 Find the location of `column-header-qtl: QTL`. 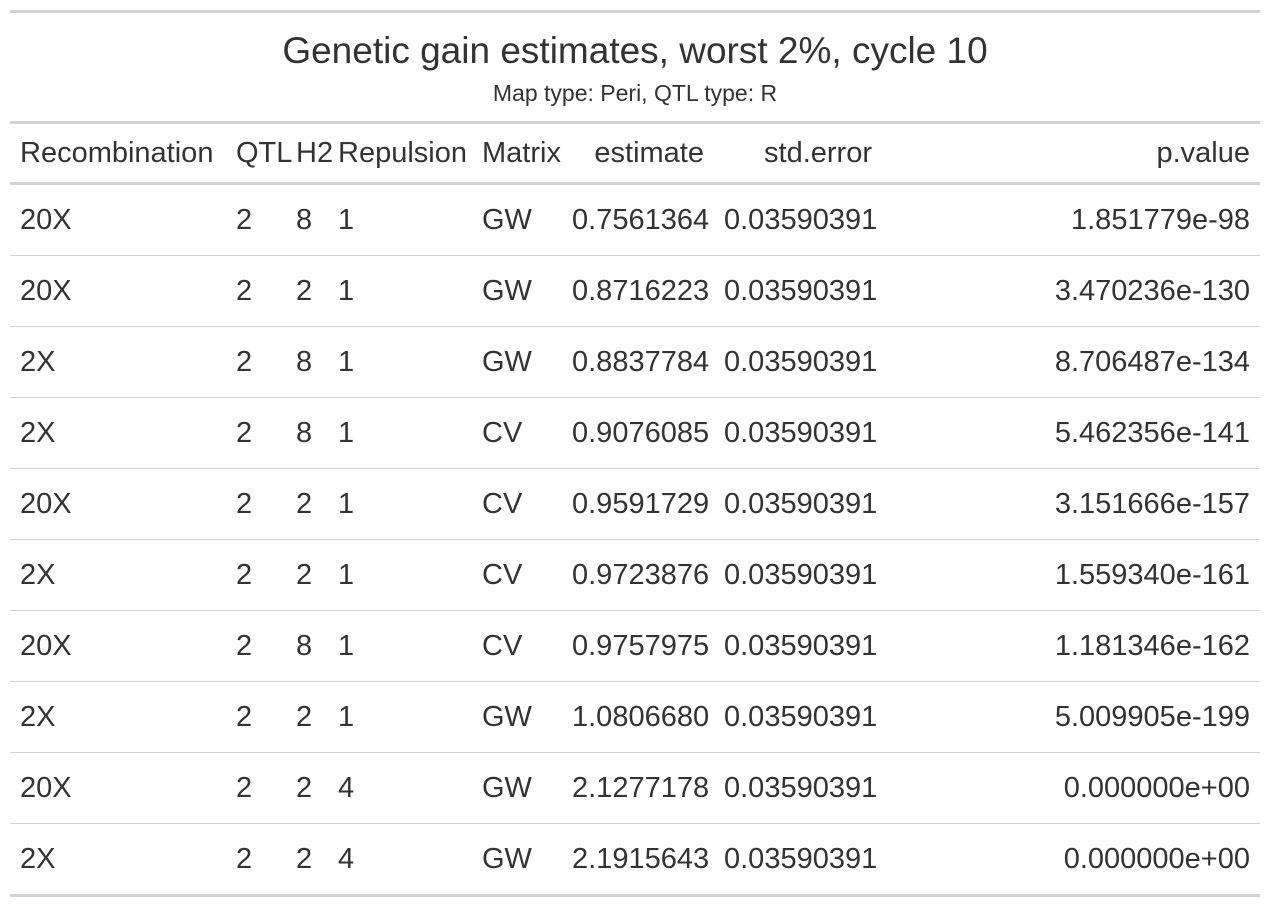

column-header-qtl: QTL is located at coordinates (259, 153).